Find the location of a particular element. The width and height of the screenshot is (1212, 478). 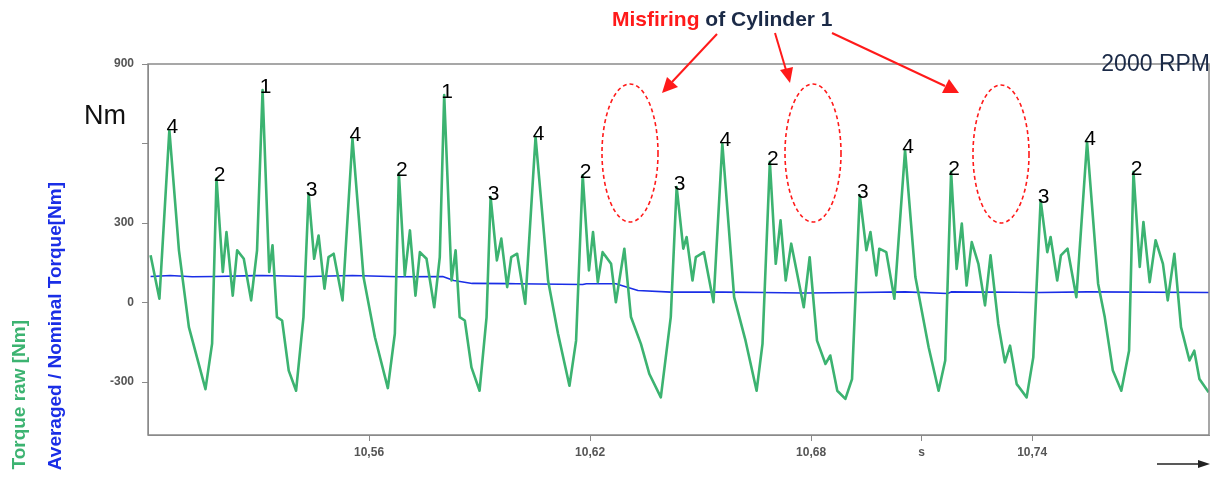

text: Torque raw [Nm] is located at coordinates (19, 395).